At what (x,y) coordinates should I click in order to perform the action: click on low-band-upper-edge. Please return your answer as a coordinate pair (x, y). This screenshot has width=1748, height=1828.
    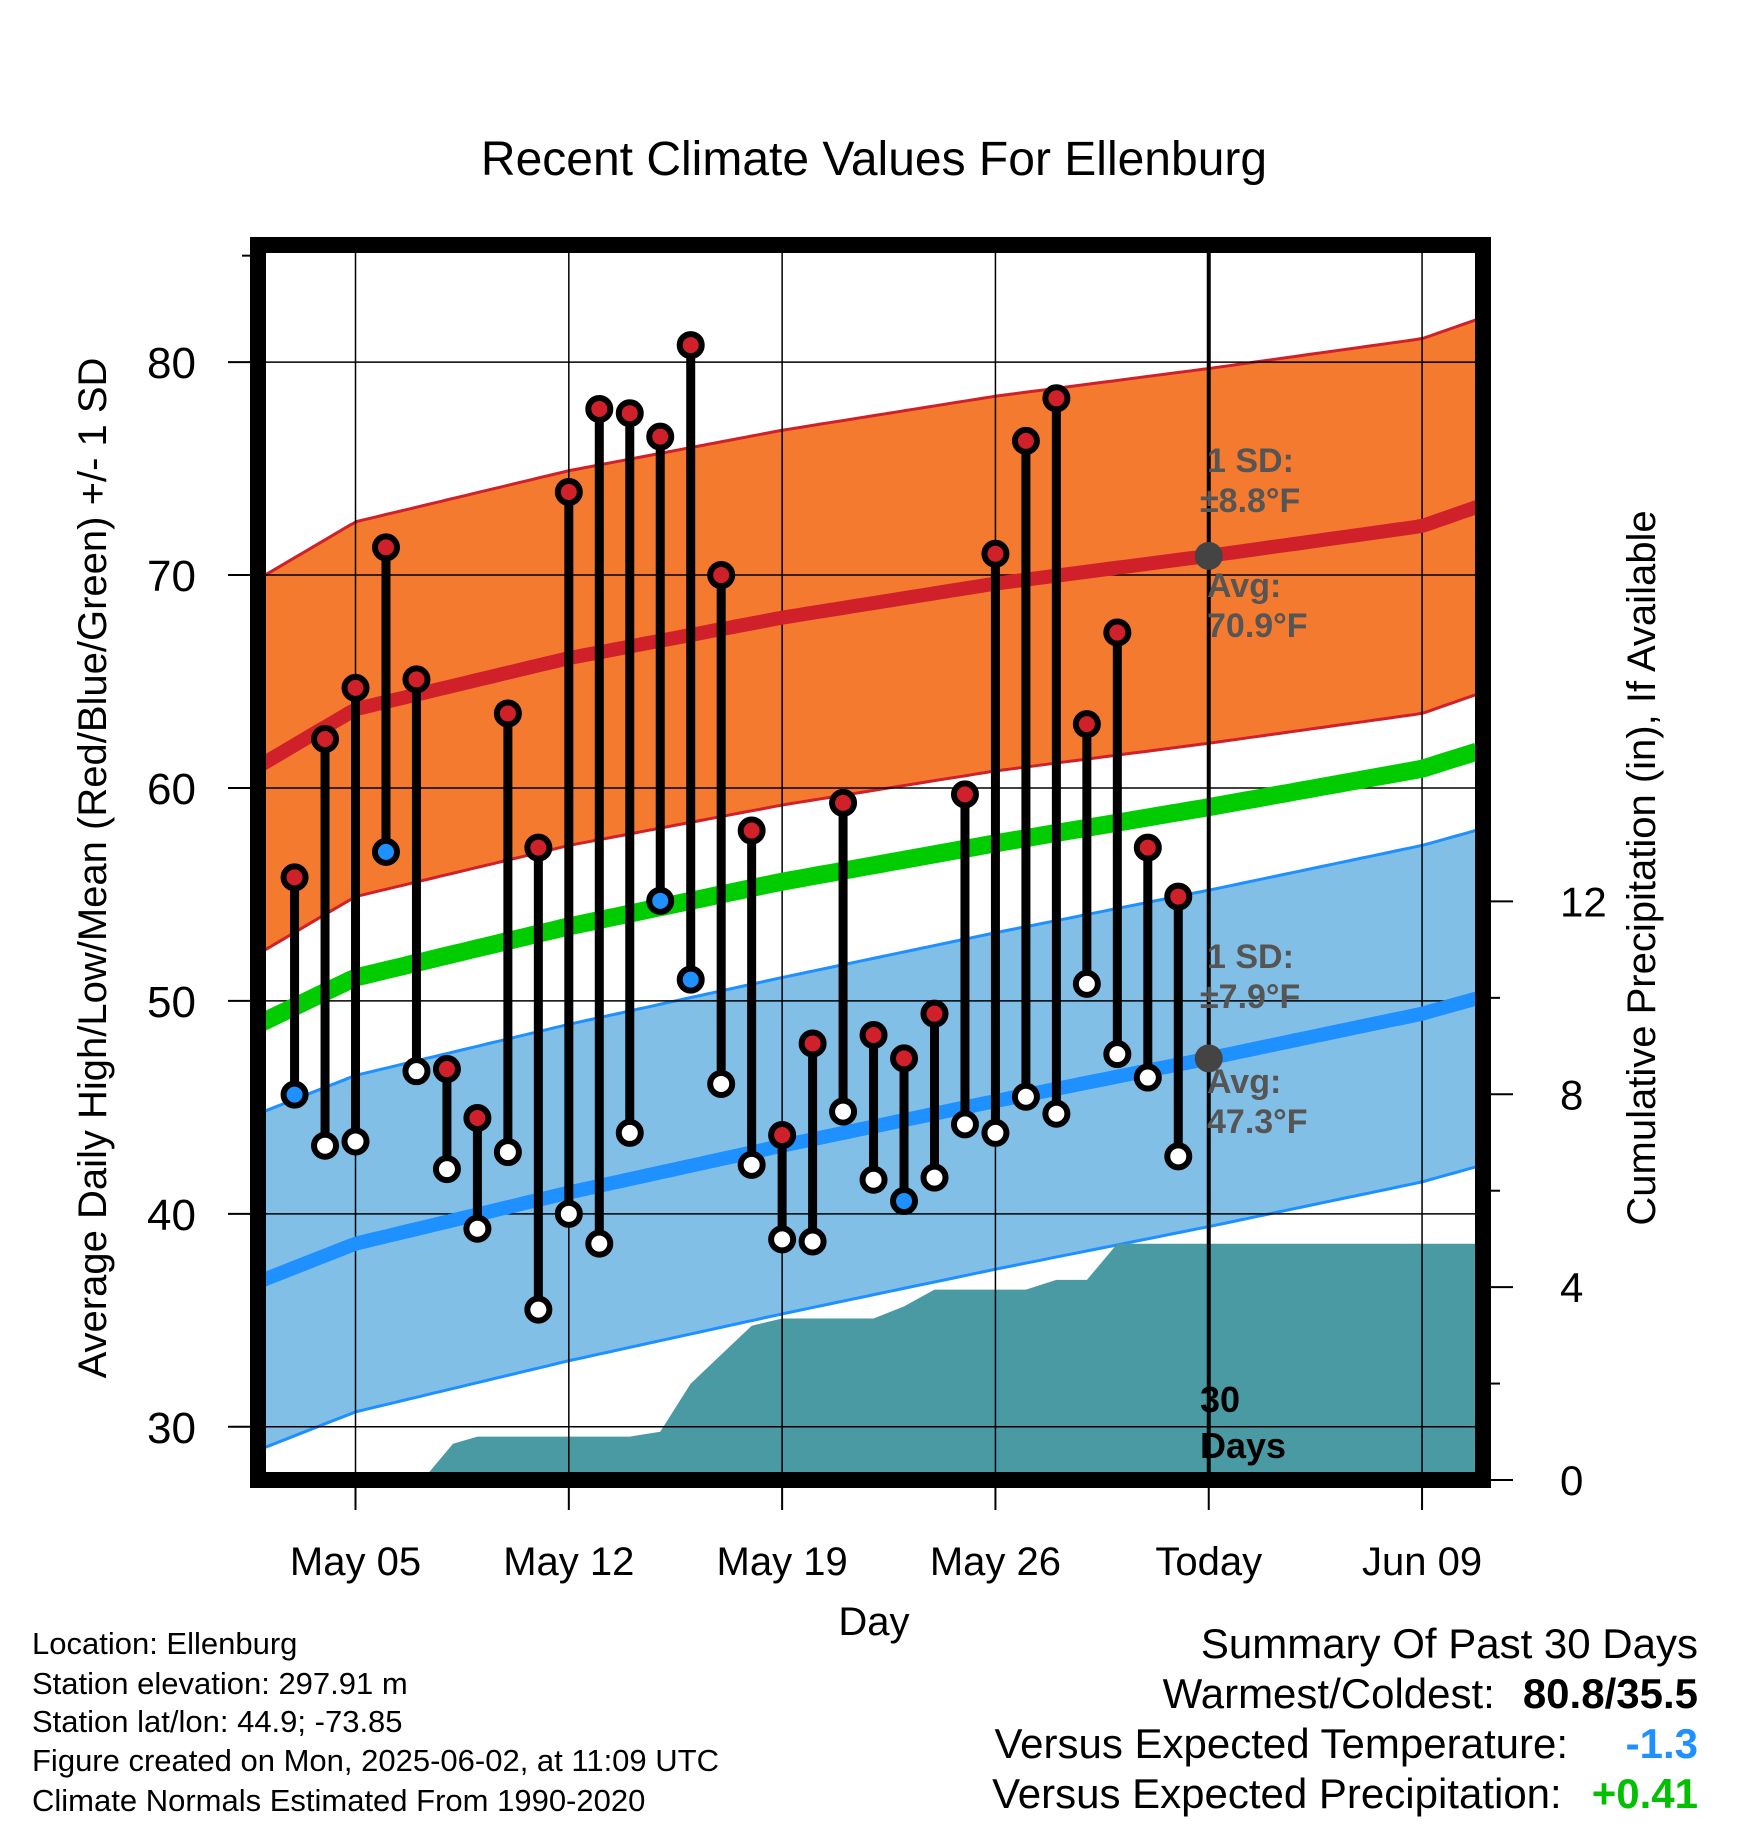
    Looking at the image, I should click on (868, 972).